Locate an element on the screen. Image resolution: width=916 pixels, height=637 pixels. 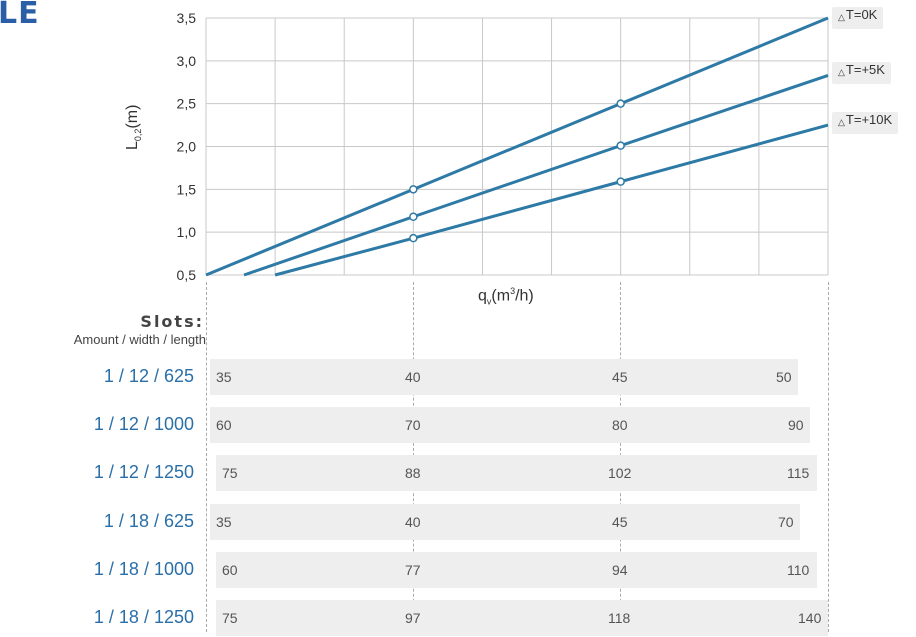
table-cell: 97 is located at coordinates (413, 618).